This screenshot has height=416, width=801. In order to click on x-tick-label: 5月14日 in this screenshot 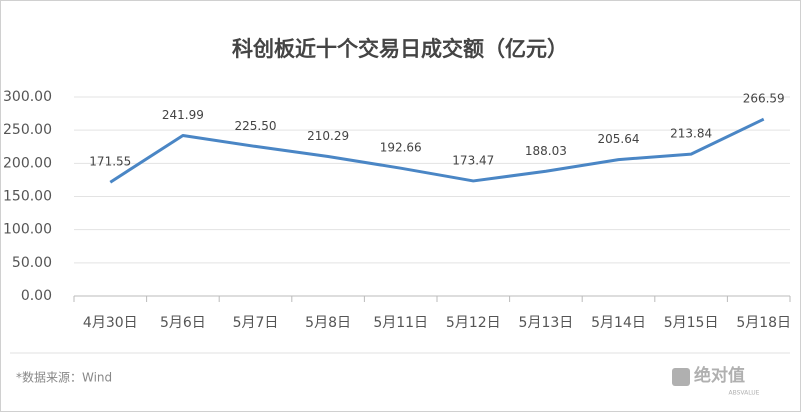, I will do `click(618, 323)`.